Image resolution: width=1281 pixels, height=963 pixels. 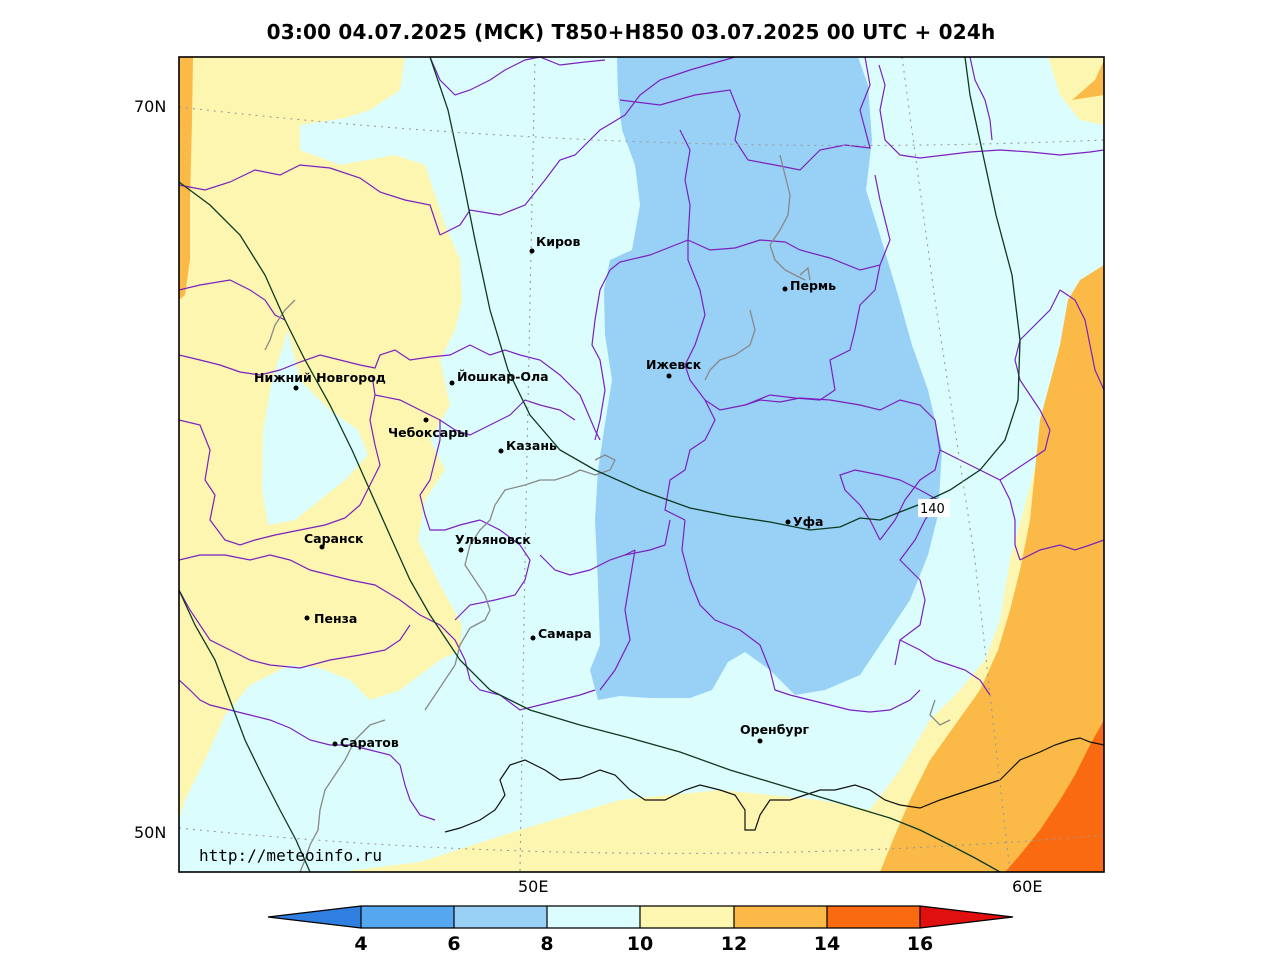 What do you see at coordinates (775, 729) in the screenshot?
I see `city-label-orenburg: Оренбург` at bounding box center [775, 729].